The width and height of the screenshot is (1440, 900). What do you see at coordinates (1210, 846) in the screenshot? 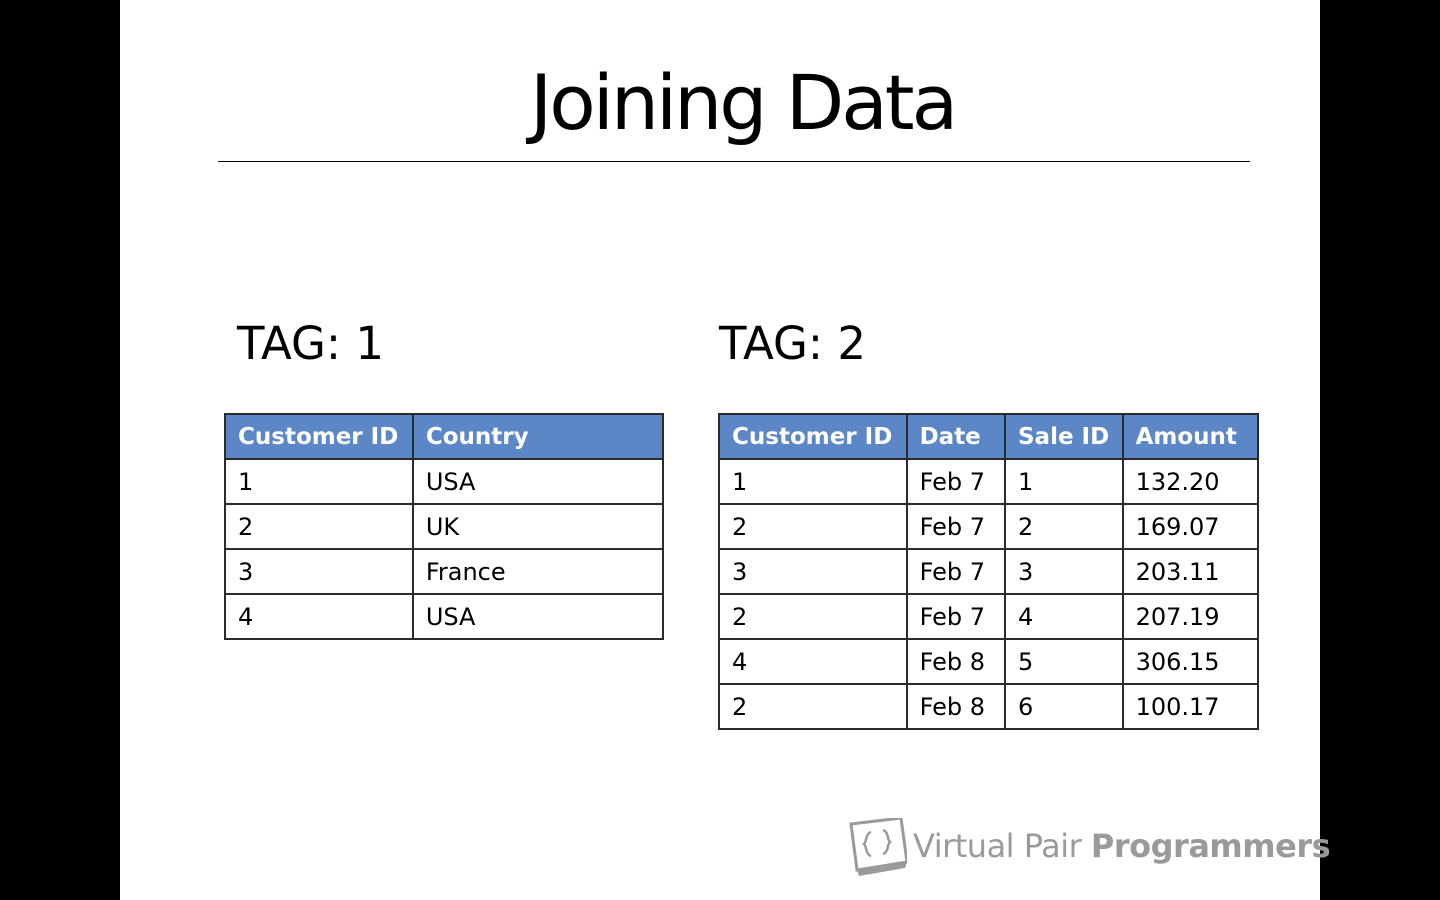
I see `logo-text-bold: Programmers` at bounding box center [1210, 846].